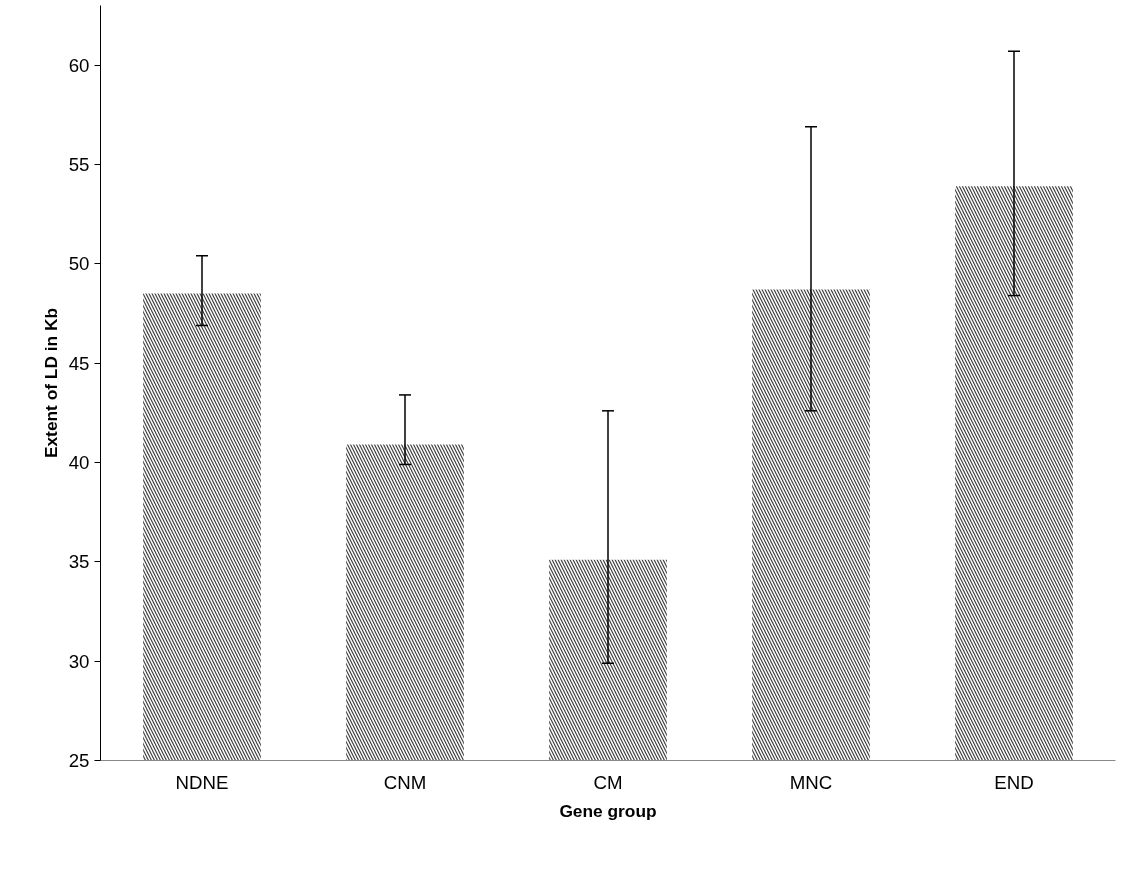  What do you see at coordinates (79, 164) in the screenshot?
I see `y-tick-label: 55` at bounding box center [79, 164].